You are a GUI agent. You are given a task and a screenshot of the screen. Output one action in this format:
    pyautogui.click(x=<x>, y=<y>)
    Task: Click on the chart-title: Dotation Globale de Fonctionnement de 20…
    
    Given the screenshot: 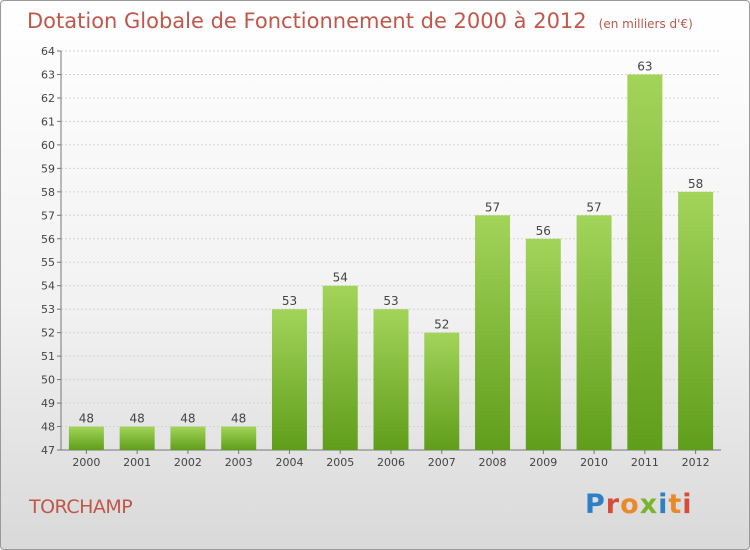 What is the action you would take?
    pyautogui.click(x=360, y=21)
    